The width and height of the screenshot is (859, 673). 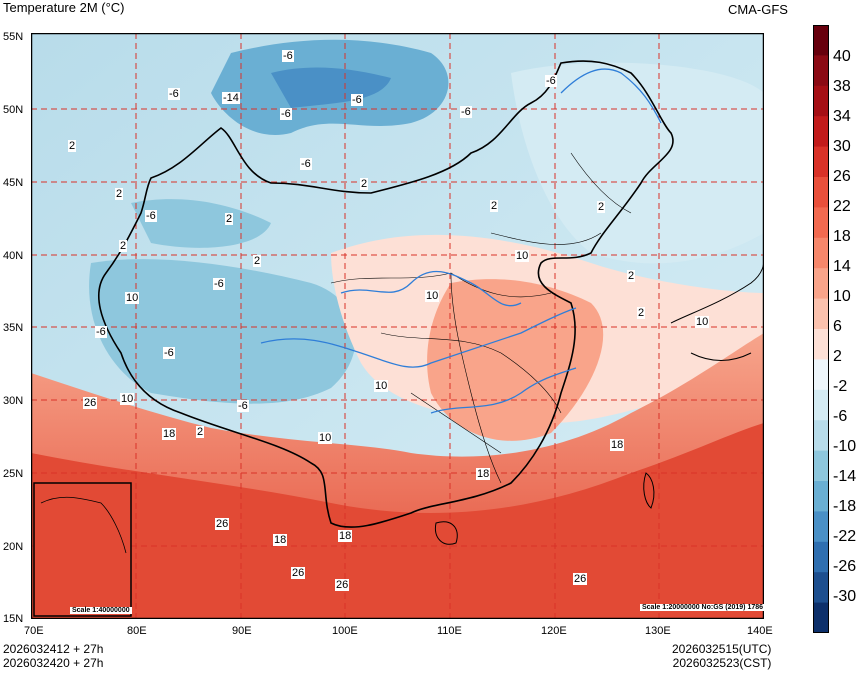 What do you see at coordinates (34, 631) in the screenshot?
I see `lon-label: 70E` at bounding box center [34, 631].